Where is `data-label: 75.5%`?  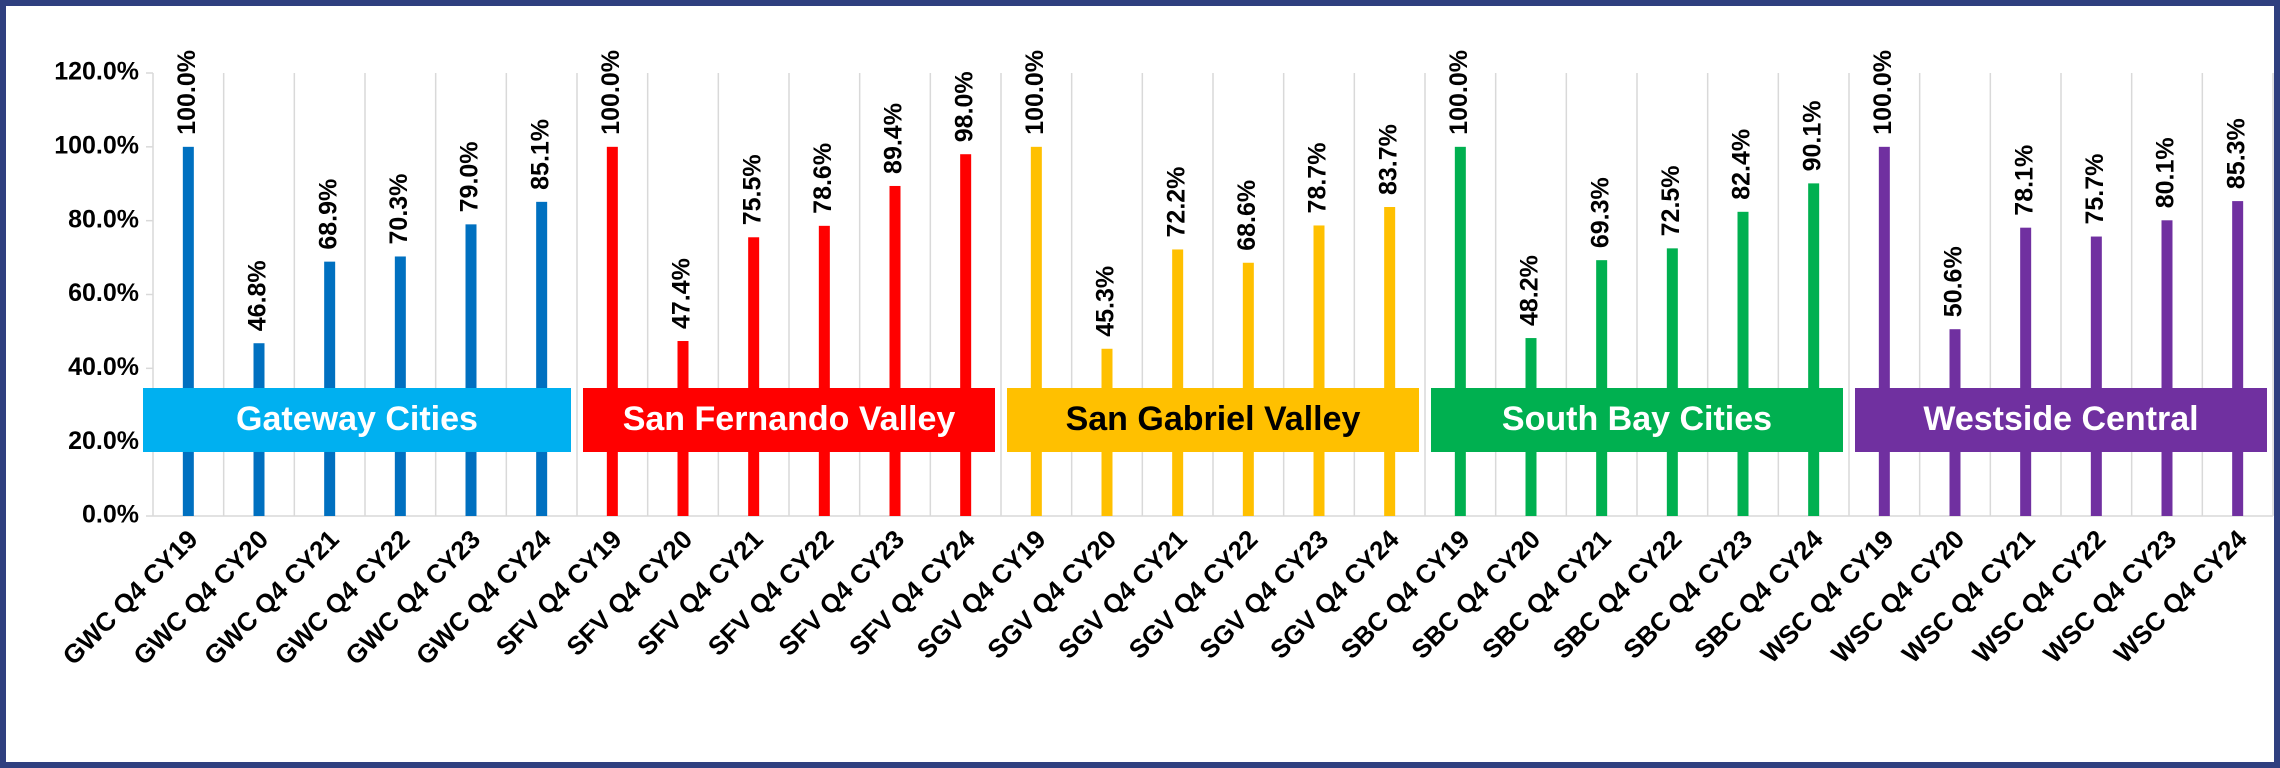 data-label: 75.5% is located at coordinates (752, 189).